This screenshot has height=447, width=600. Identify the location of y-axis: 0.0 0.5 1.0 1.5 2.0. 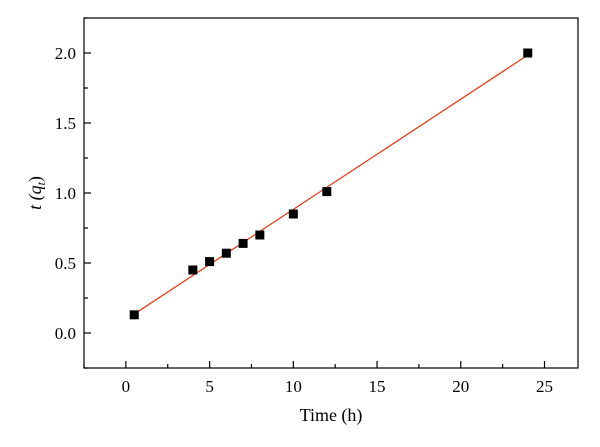
(73, 193).